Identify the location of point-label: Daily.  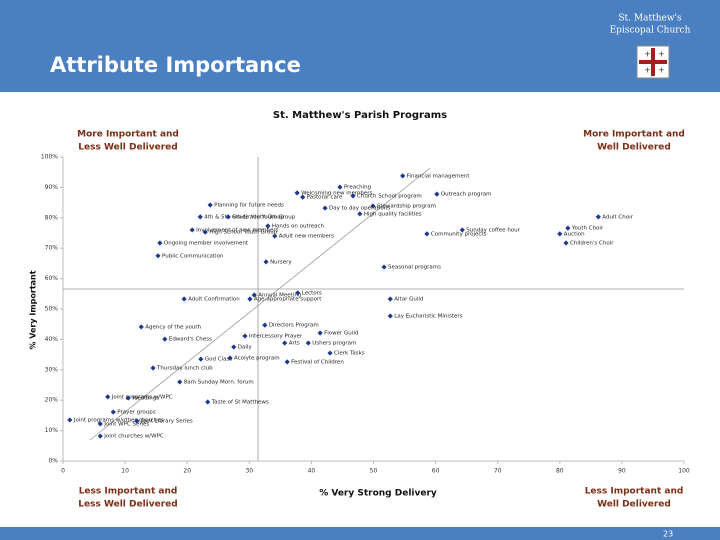
(245, 348).